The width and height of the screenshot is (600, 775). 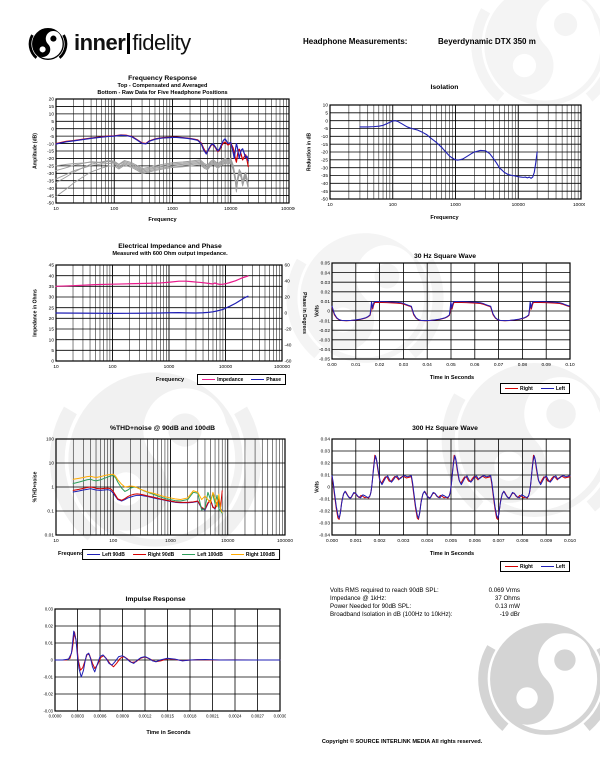 I want to click on legend-label: Right, so click(x=526, y=388).